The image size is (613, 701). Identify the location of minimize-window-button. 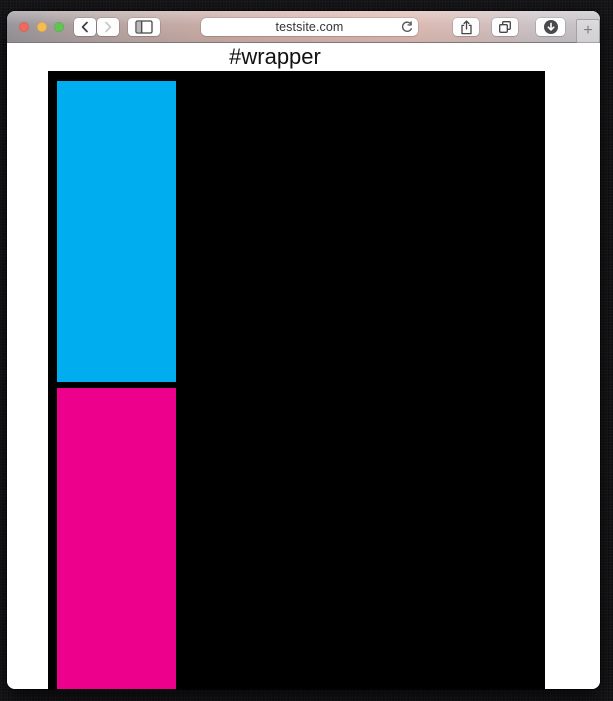
(41, 26).